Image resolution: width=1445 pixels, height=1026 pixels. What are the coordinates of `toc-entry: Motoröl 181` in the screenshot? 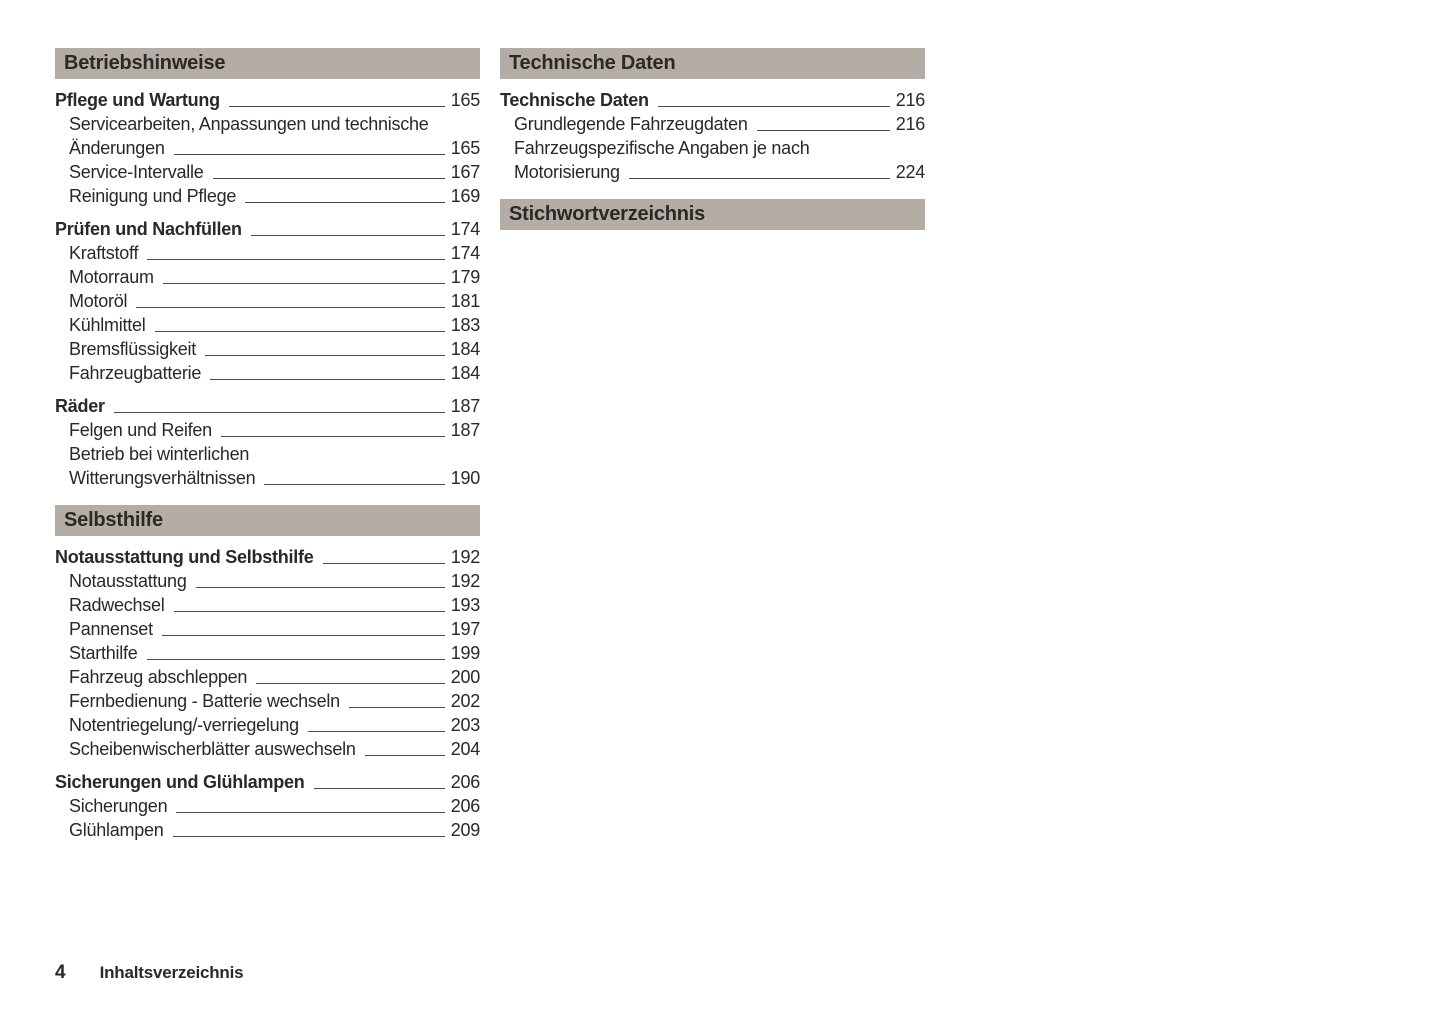 It's located at (267, 301).